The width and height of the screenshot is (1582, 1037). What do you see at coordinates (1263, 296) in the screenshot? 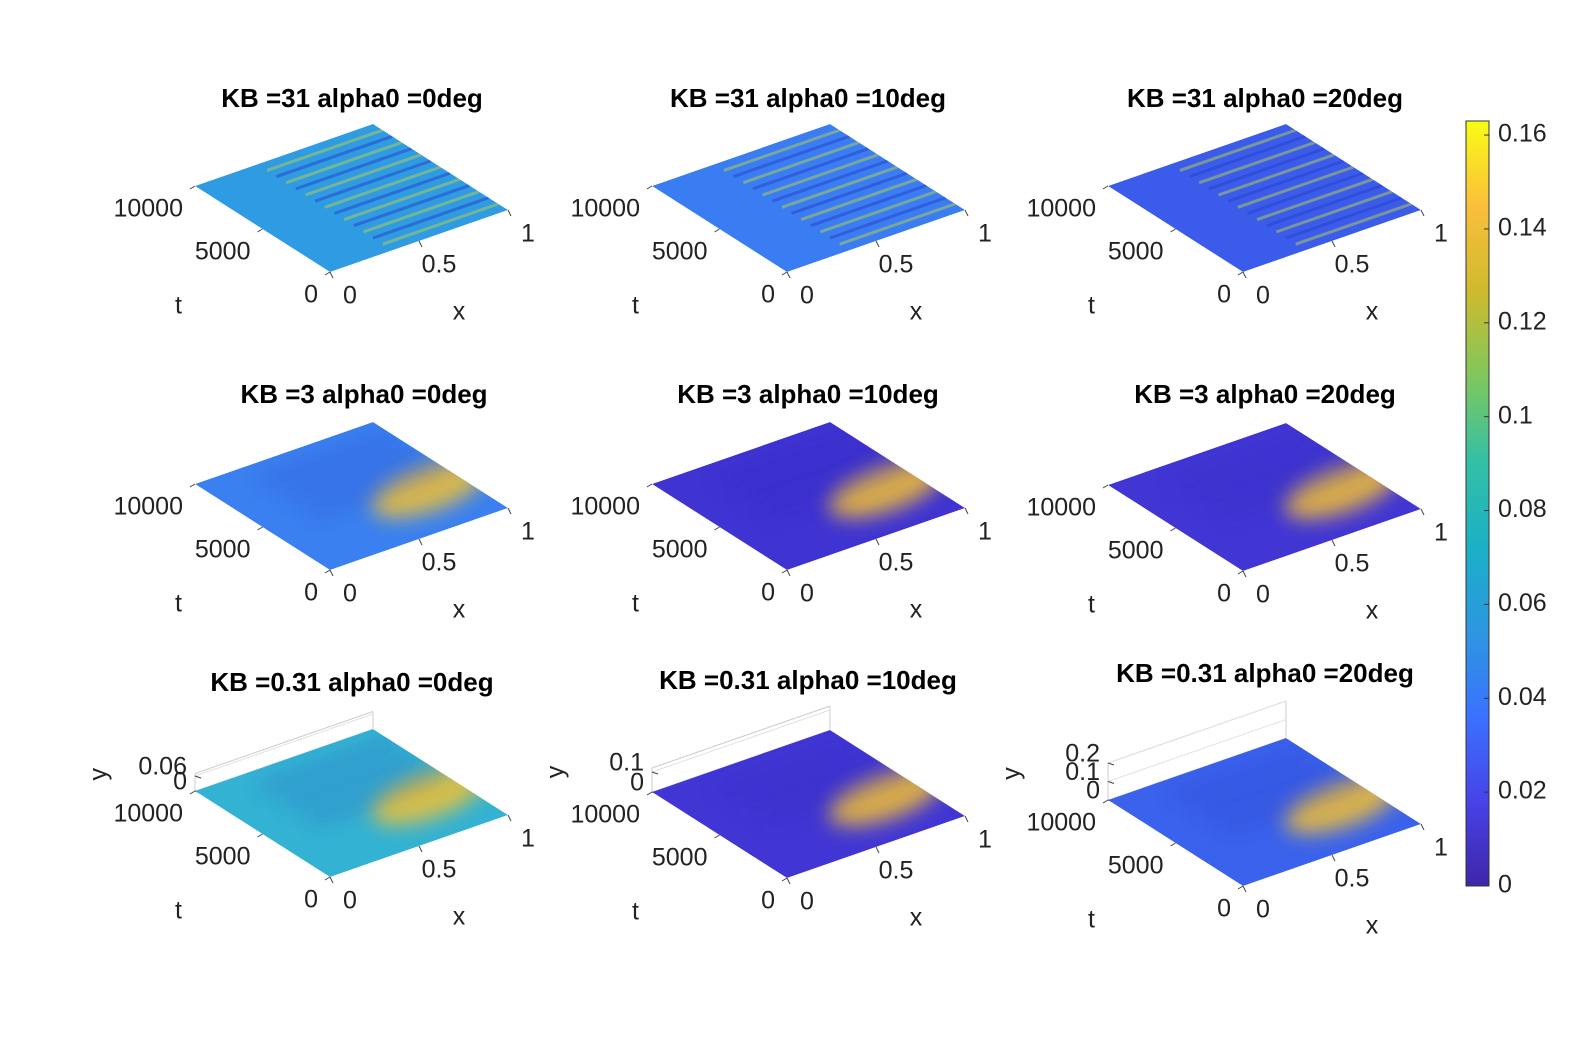
I see `x-tick-label: 0` at bounding box center [1263, 296].